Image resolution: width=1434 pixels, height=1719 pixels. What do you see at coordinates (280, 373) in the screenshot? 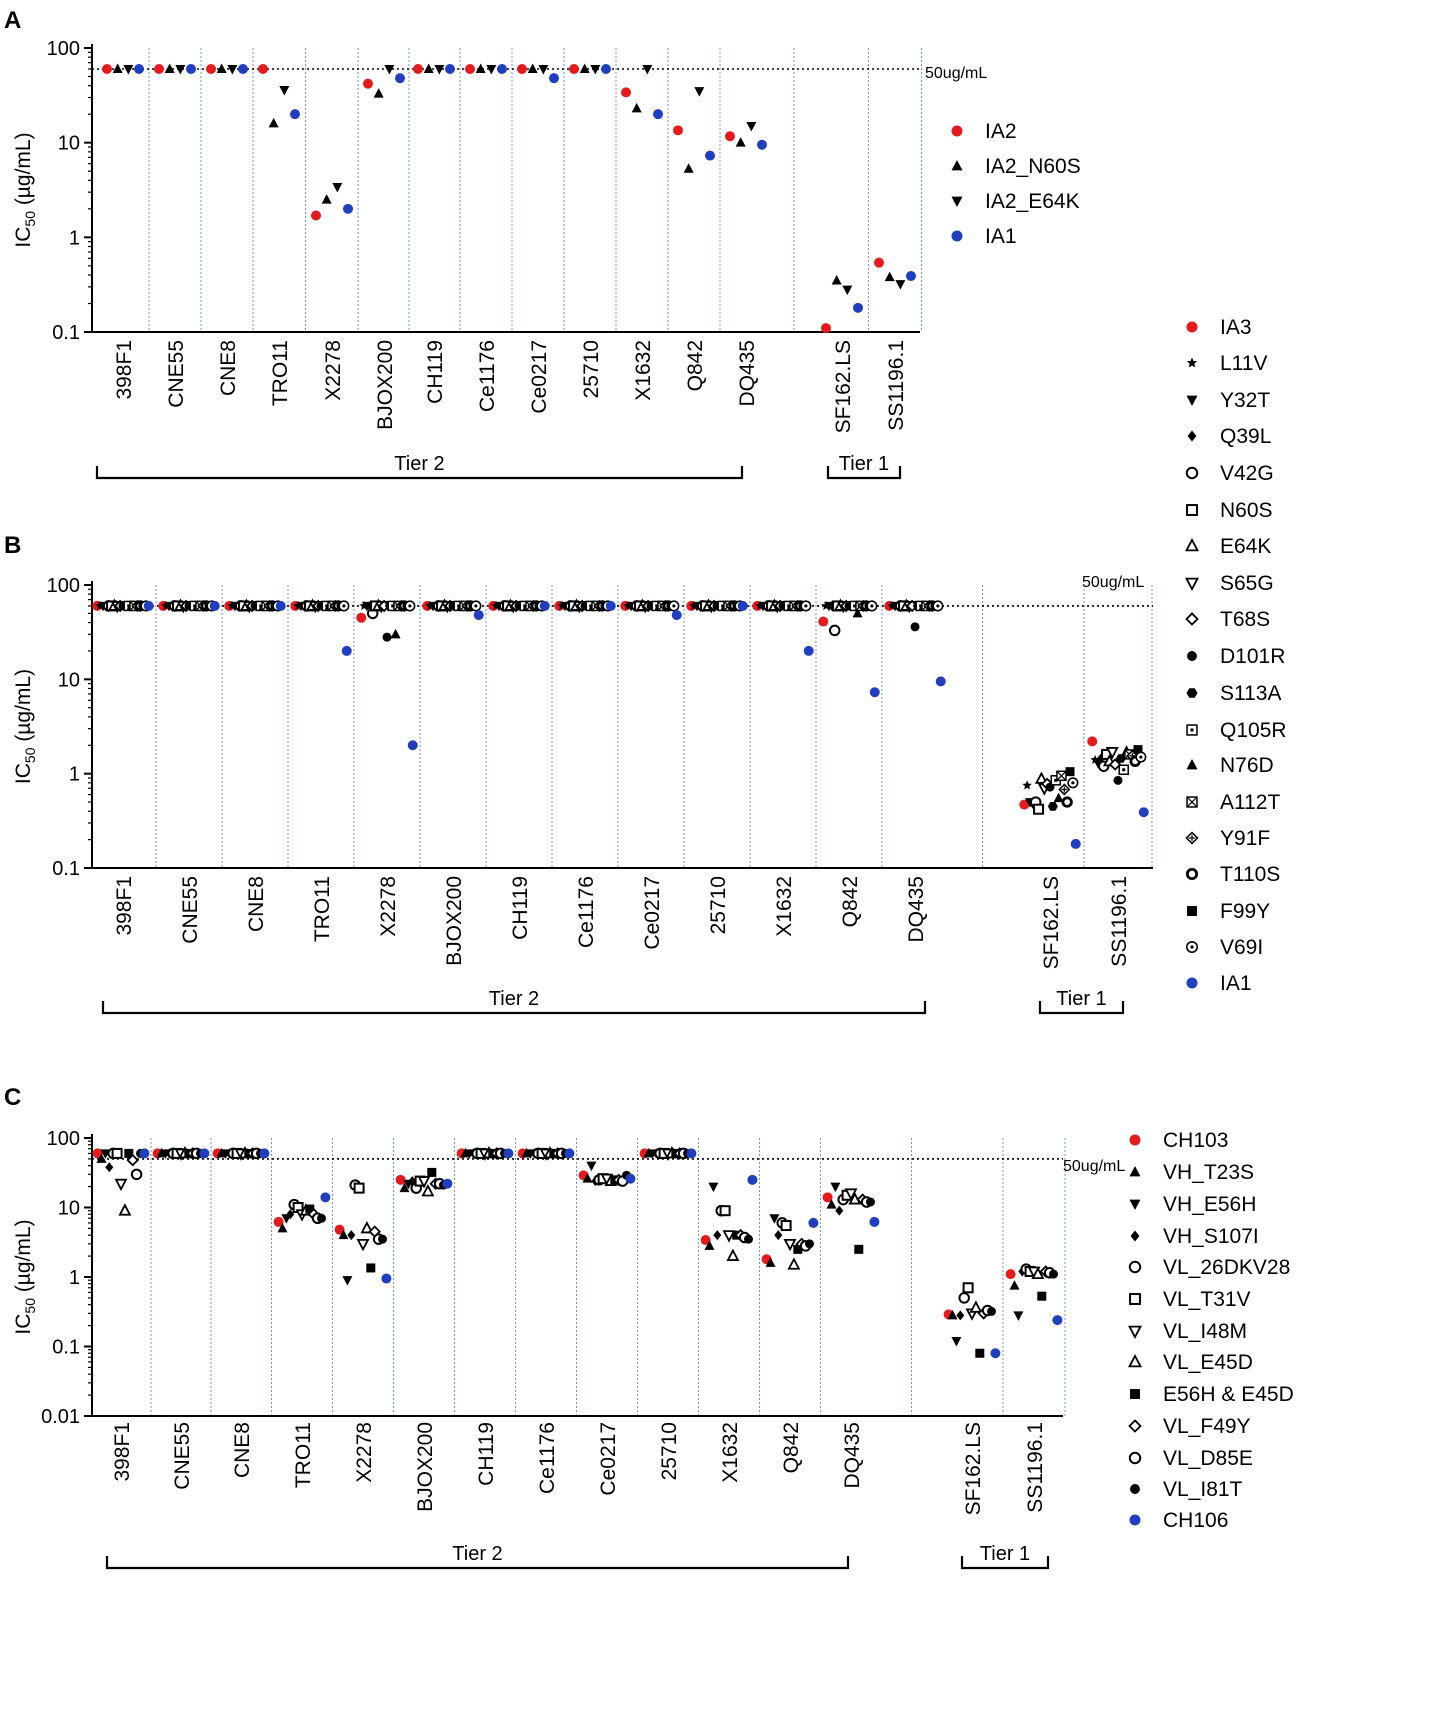
I see `x-tick-label: TRO11` at bounding box center [280, 373].